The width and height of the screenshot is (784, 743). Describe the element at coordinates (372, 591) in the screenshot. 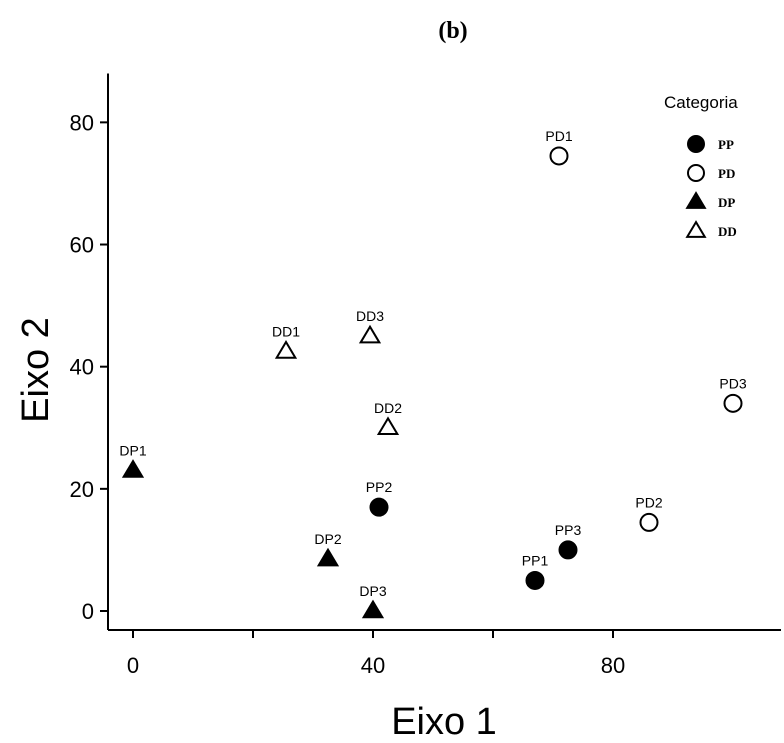

I see `point-label: DP3` at that location.